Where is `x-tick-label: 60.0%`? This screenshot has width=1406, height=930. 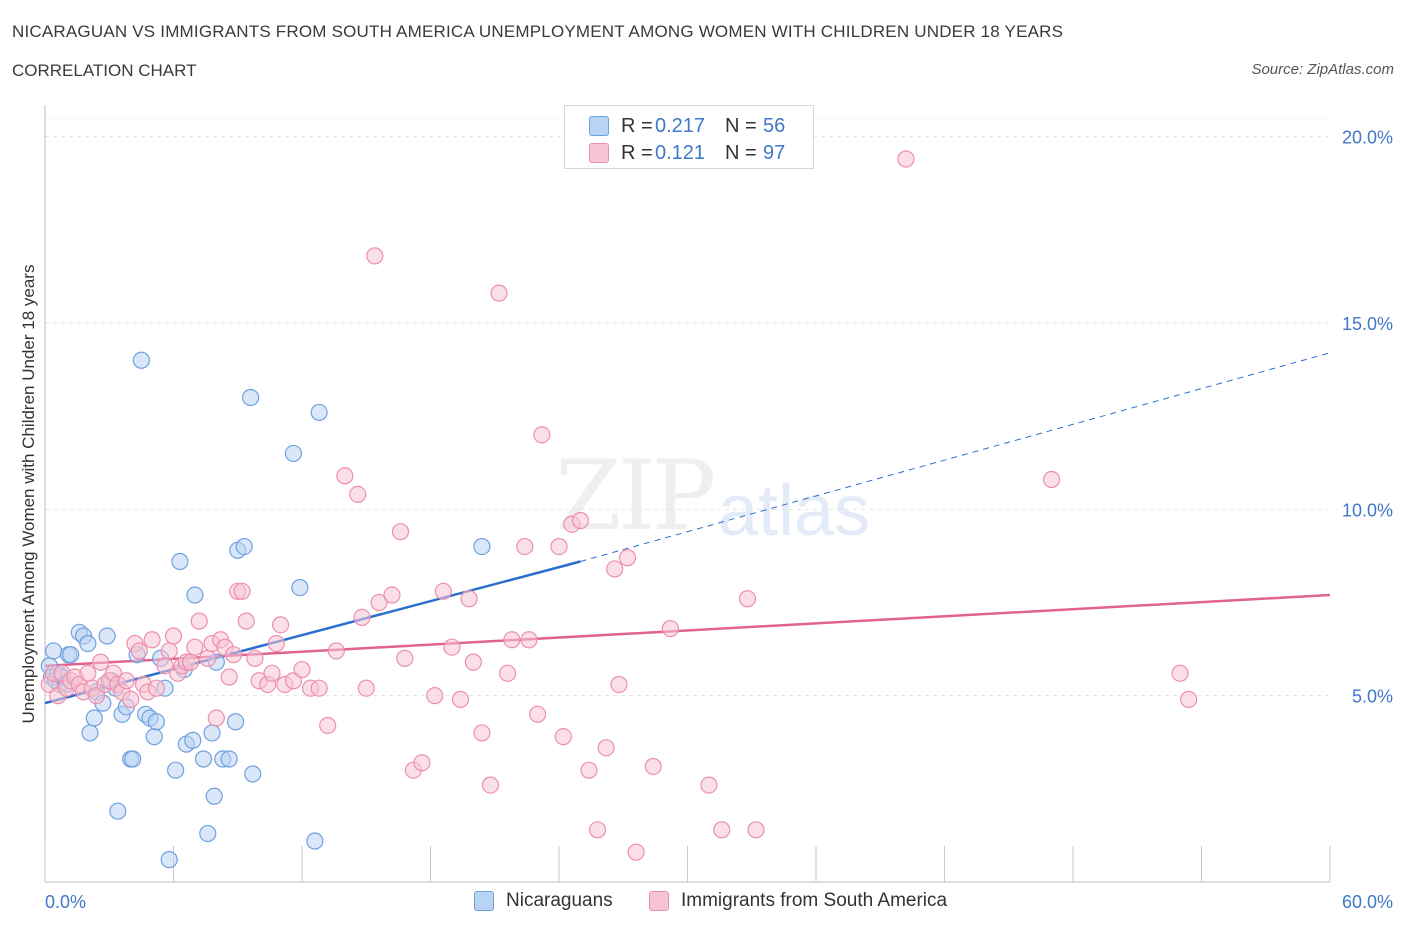 x-tick-label: 60.0% is located at coordinates (1367, 902).